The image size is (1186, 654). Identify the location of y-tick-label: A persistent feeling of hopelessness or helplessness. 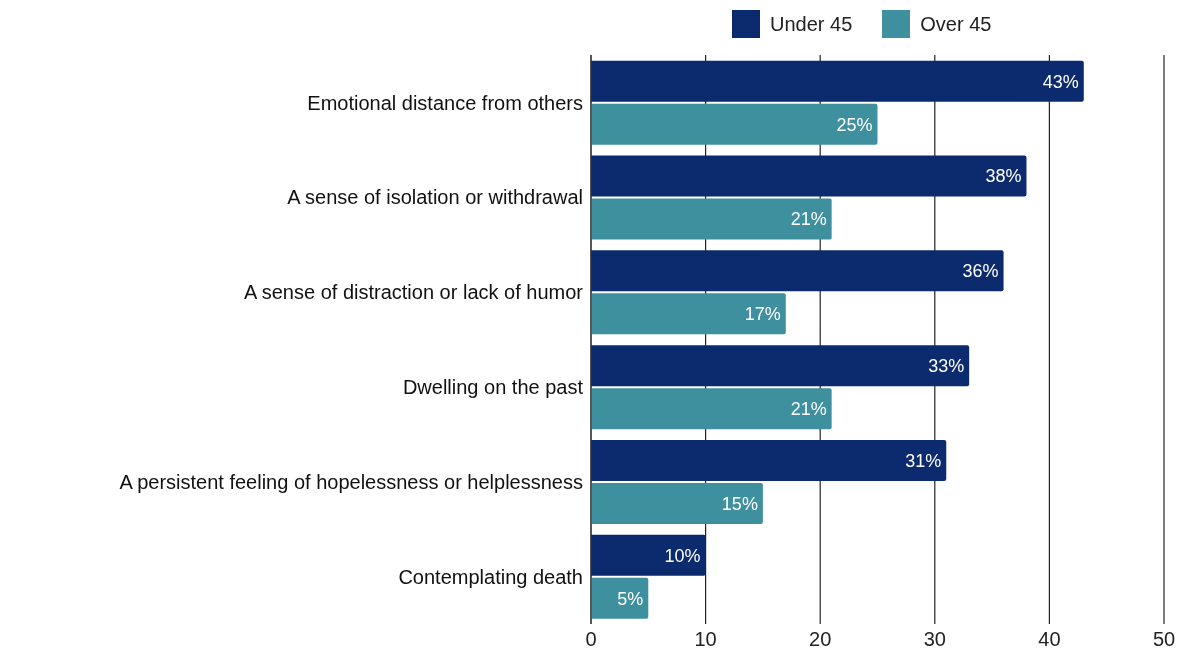
(351, 481).